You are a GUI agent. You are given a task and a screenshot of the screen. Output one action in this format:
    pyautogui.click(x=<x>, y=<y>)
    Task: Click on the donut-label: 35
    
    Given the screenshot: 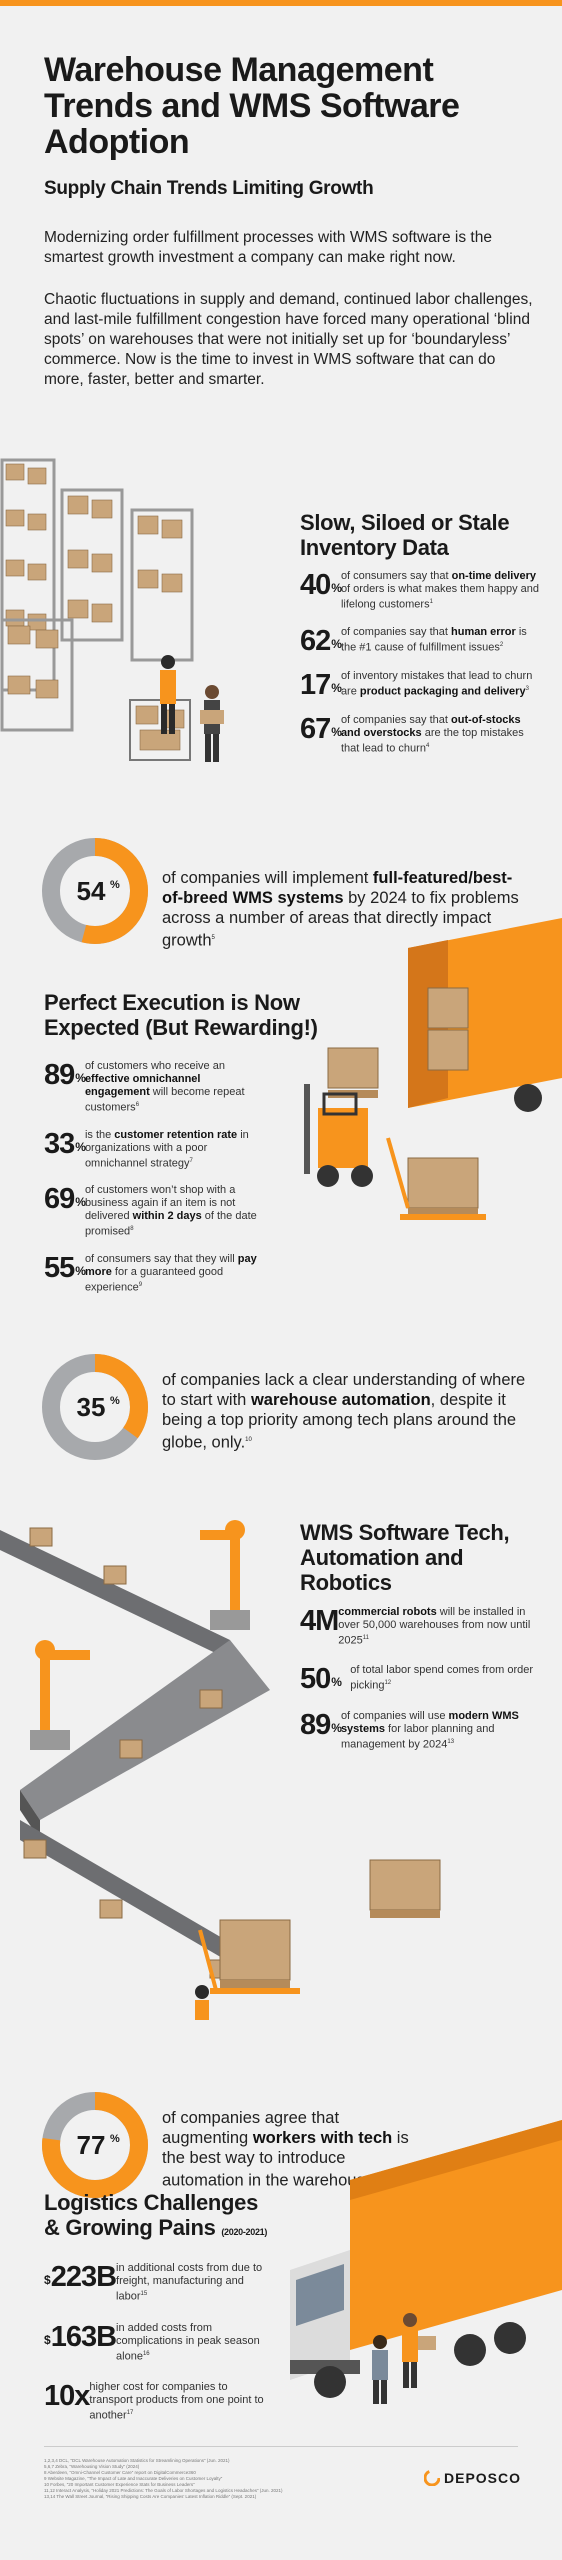 What is the action you would take?
    pyautogui.click(x=91, y=1407)
    